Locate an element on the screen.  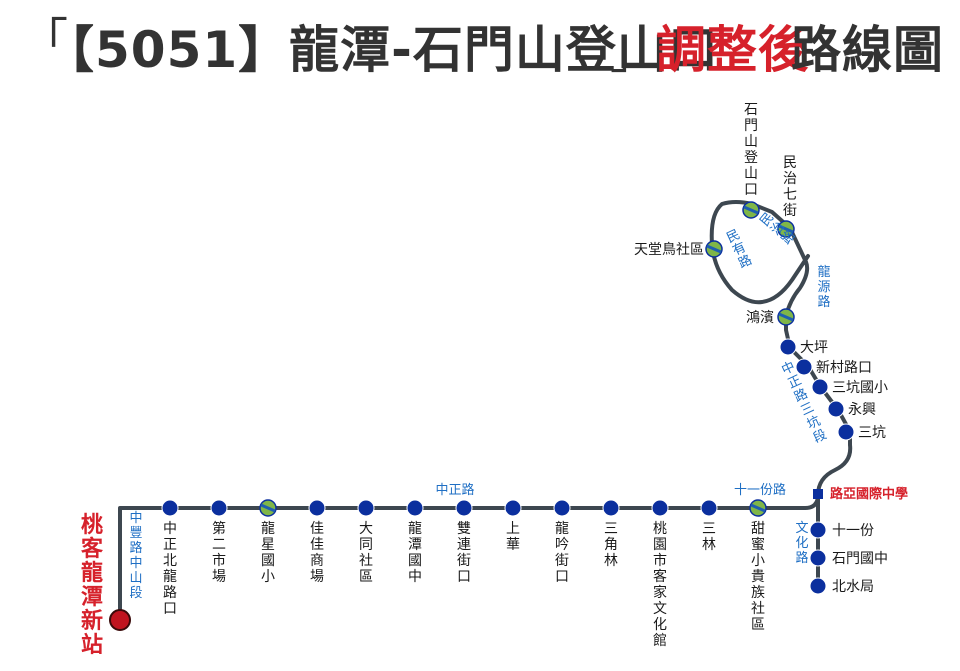
up-stop-label-5: 大坪 is located at coordinates (814, 348).